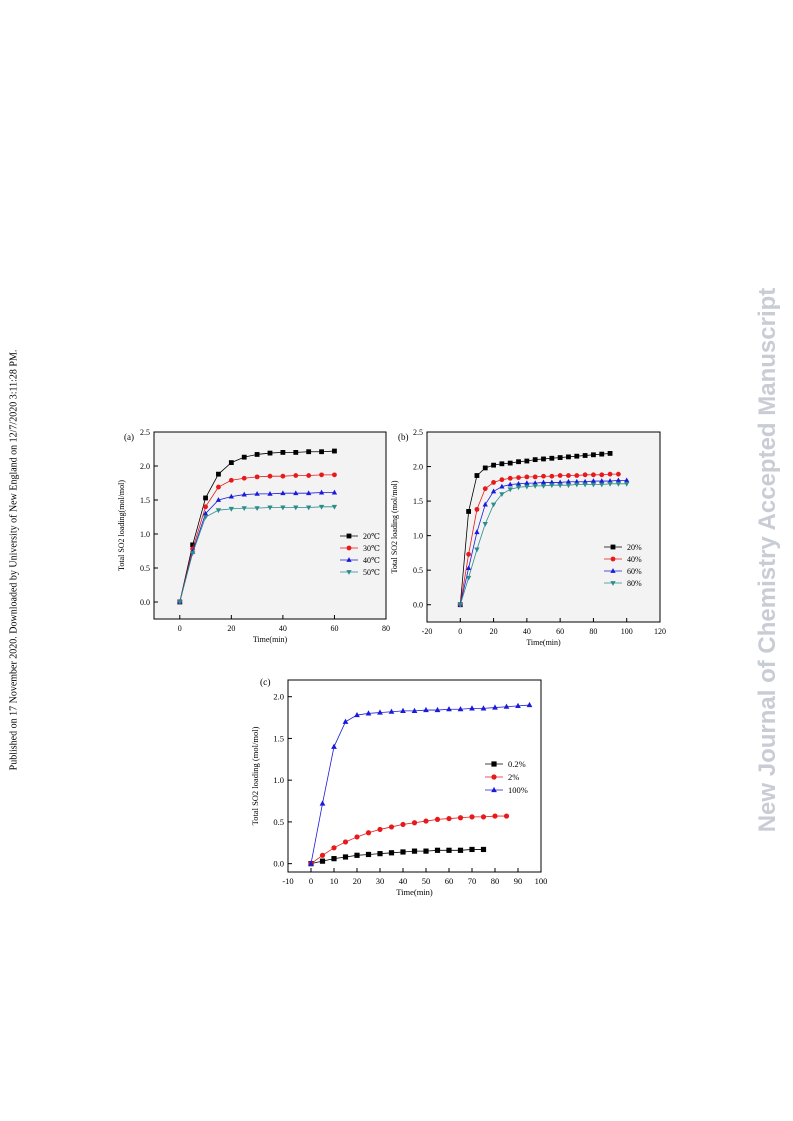 This screenshot has width=793, height=1121. Describe the element at coordinates (426, 881) in the screenshot. I see `x-tick-label: 50` at that location.